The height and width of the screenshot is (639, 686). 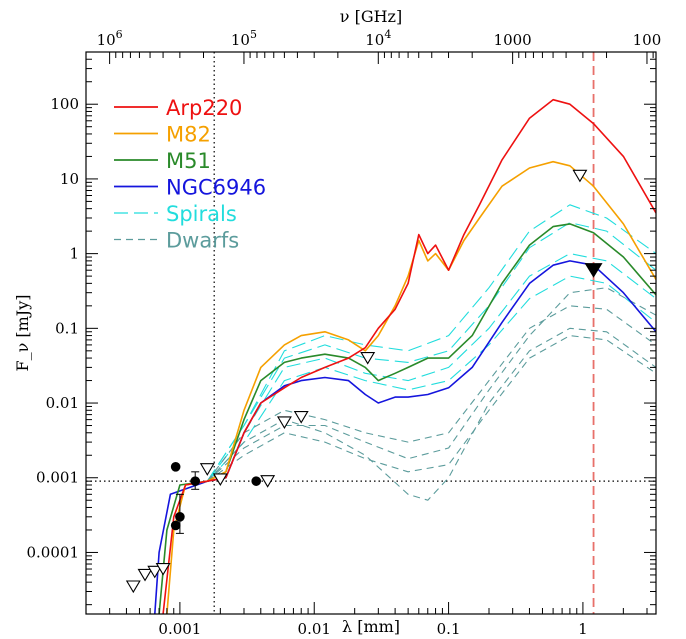 What do you see at coordinates (74, 254) in the screenshot?
I see `y-tick-label: 1` at bounding box center [74, 254].